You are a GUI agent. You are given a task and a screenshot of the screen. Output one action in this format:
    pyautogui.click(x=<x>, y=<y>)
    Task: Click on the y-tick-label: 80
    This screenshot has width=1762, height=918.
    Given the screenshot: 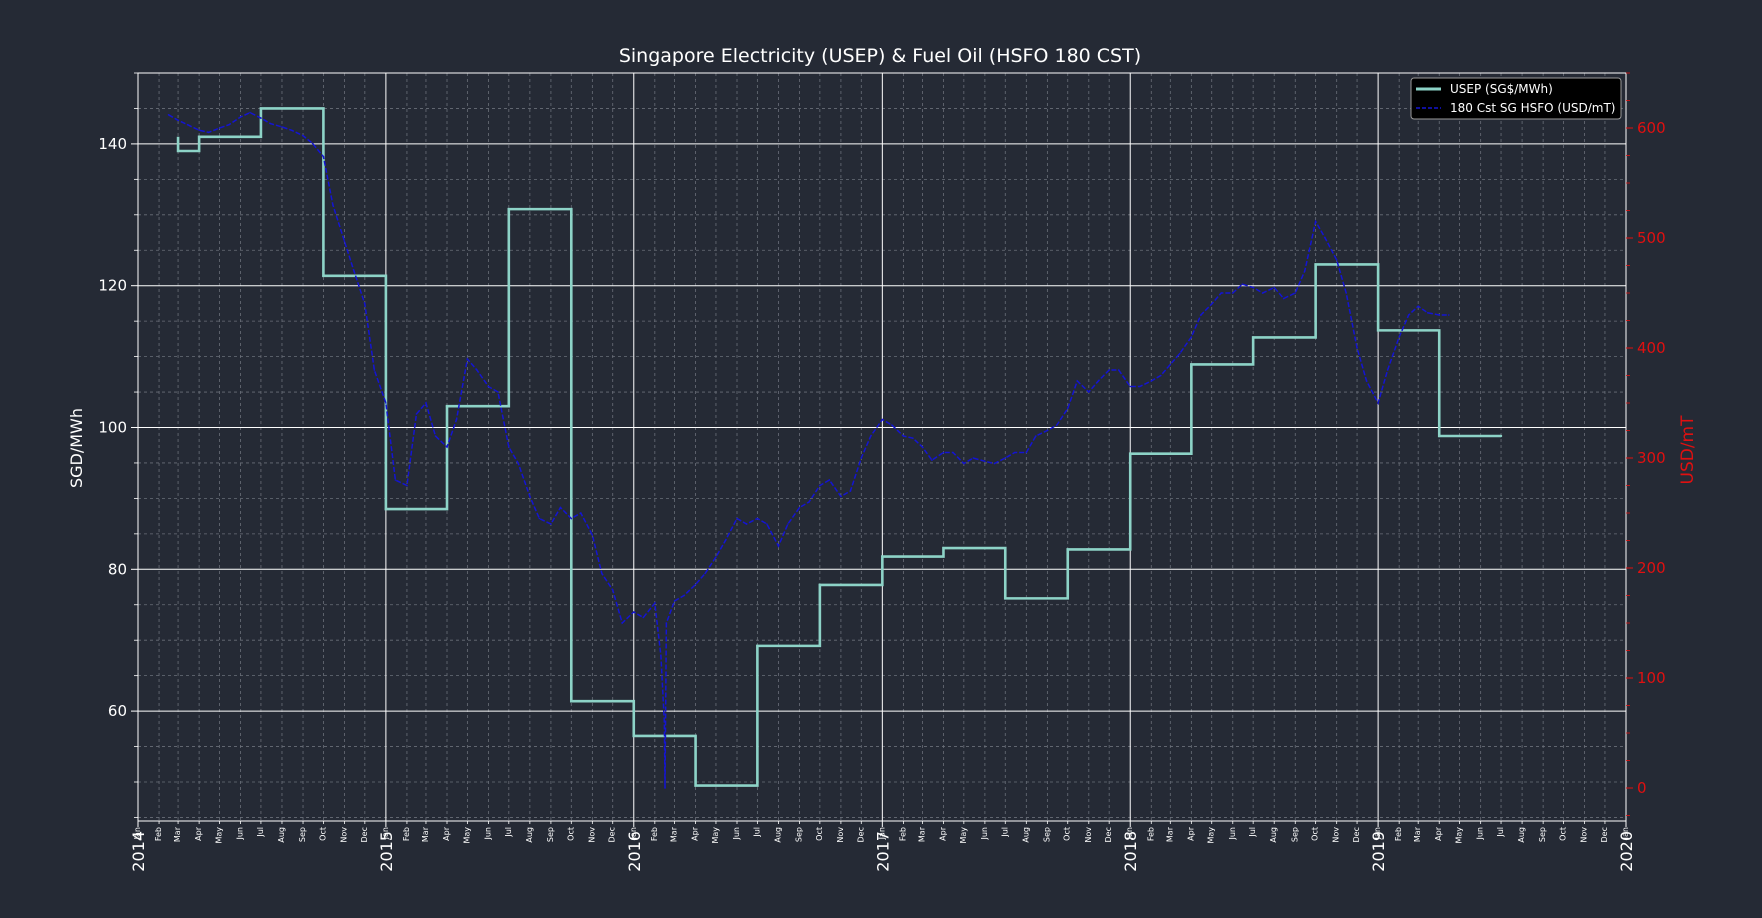 What is the action you would take?
    pyautogui.click(x=117, y=569)
    